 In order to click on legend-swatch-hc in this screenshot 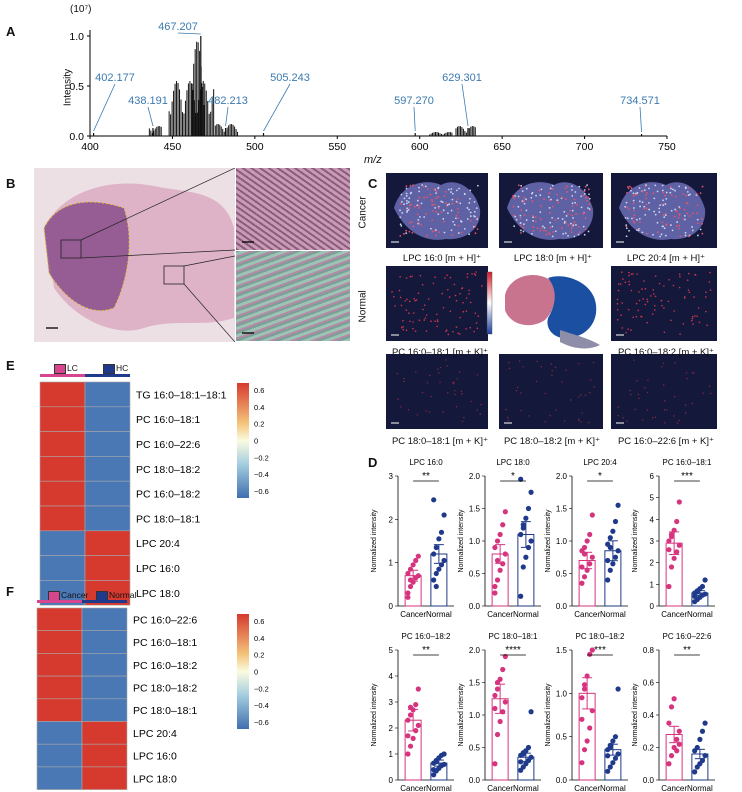, I will do `click(109, 369)`.